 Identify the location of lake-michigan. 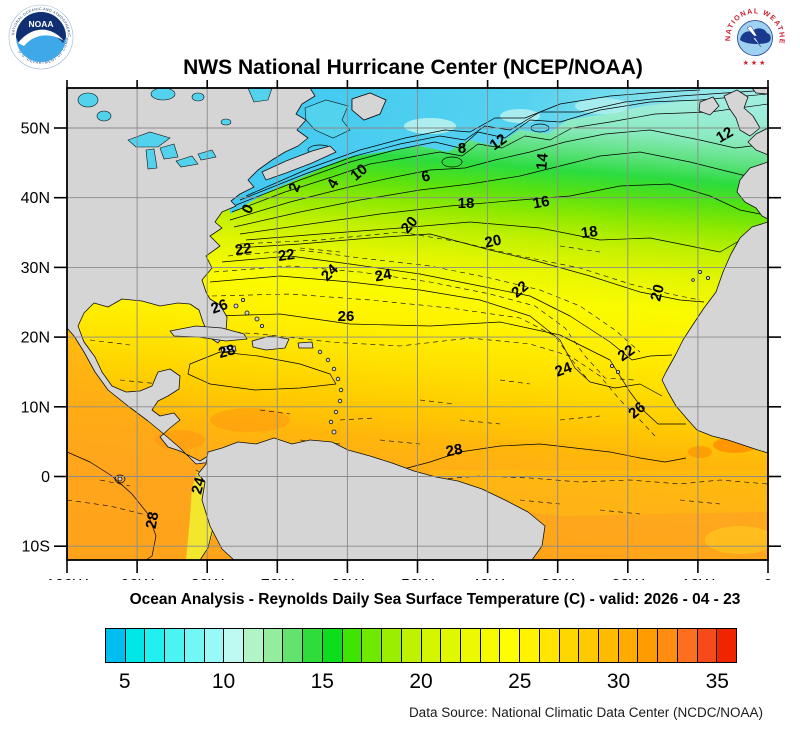
(151, 159).